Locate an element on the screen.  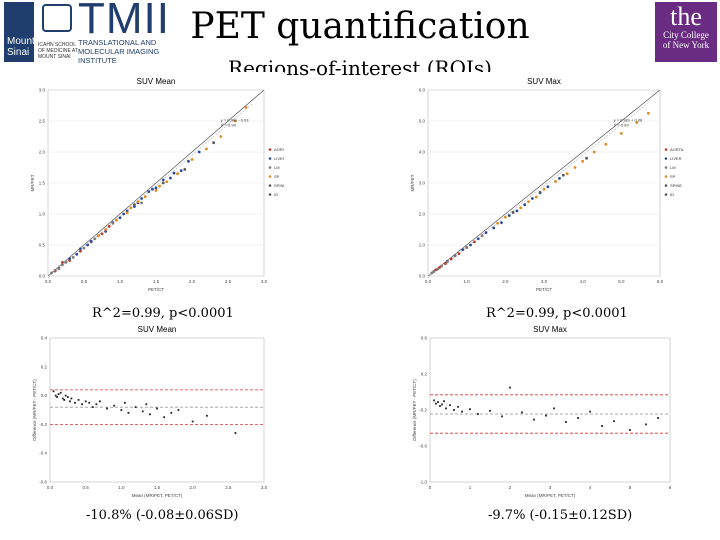
ccny-logo: the City College of New York is located at coordinates (686, 32).